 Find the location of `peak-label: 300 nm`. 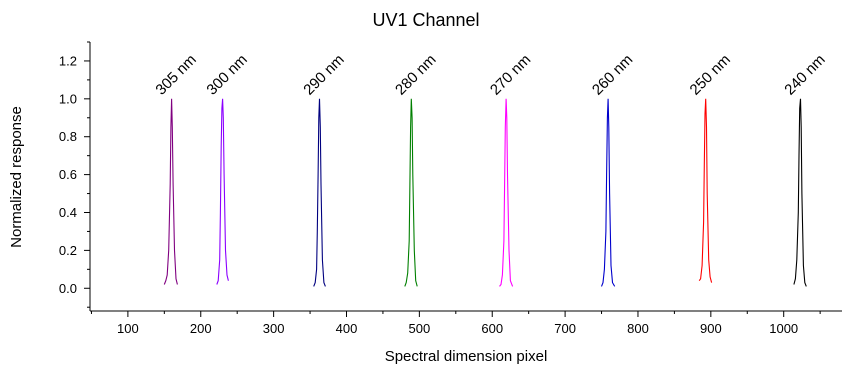

peak-label: 300 nm is located at coordinates (226, 74).